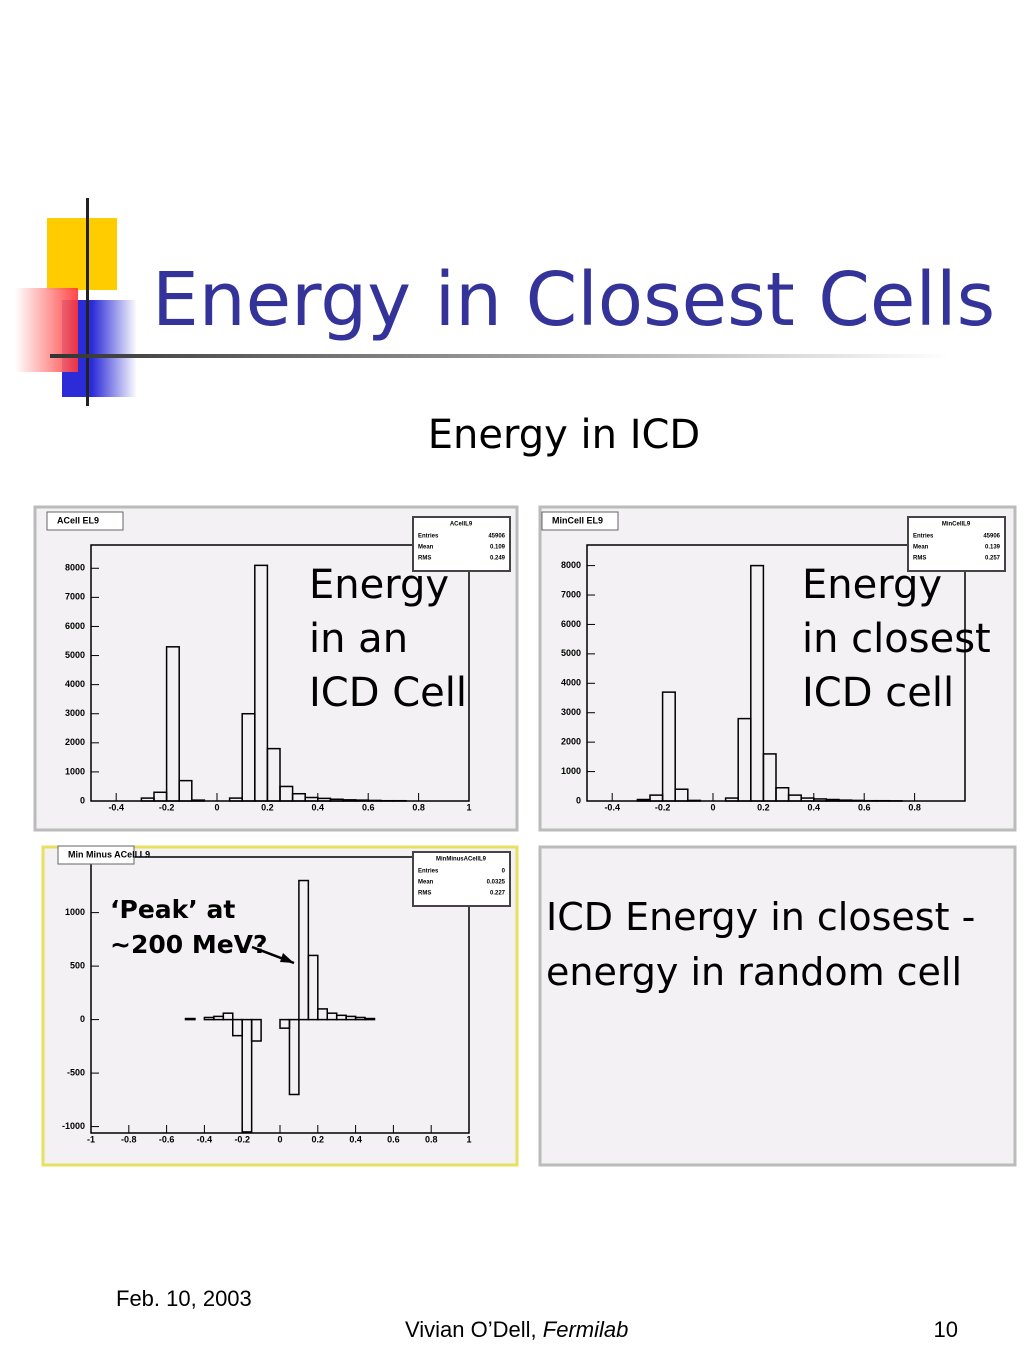 The width and height of the screenshot is (1024, 1365). Describe the element at coordinates (504, 872) in the screenshot. I see `stats-value: 0` at that location.